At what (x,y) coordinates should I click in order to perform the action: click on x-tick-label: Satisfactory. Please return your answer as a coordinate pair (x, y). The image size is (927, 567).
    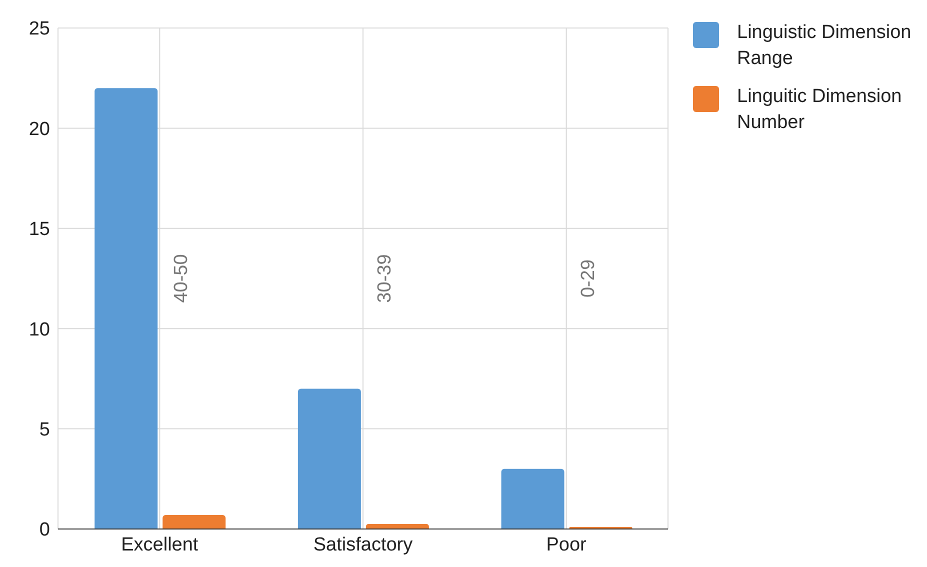
    Looking at the image, I should click on (363, 545).